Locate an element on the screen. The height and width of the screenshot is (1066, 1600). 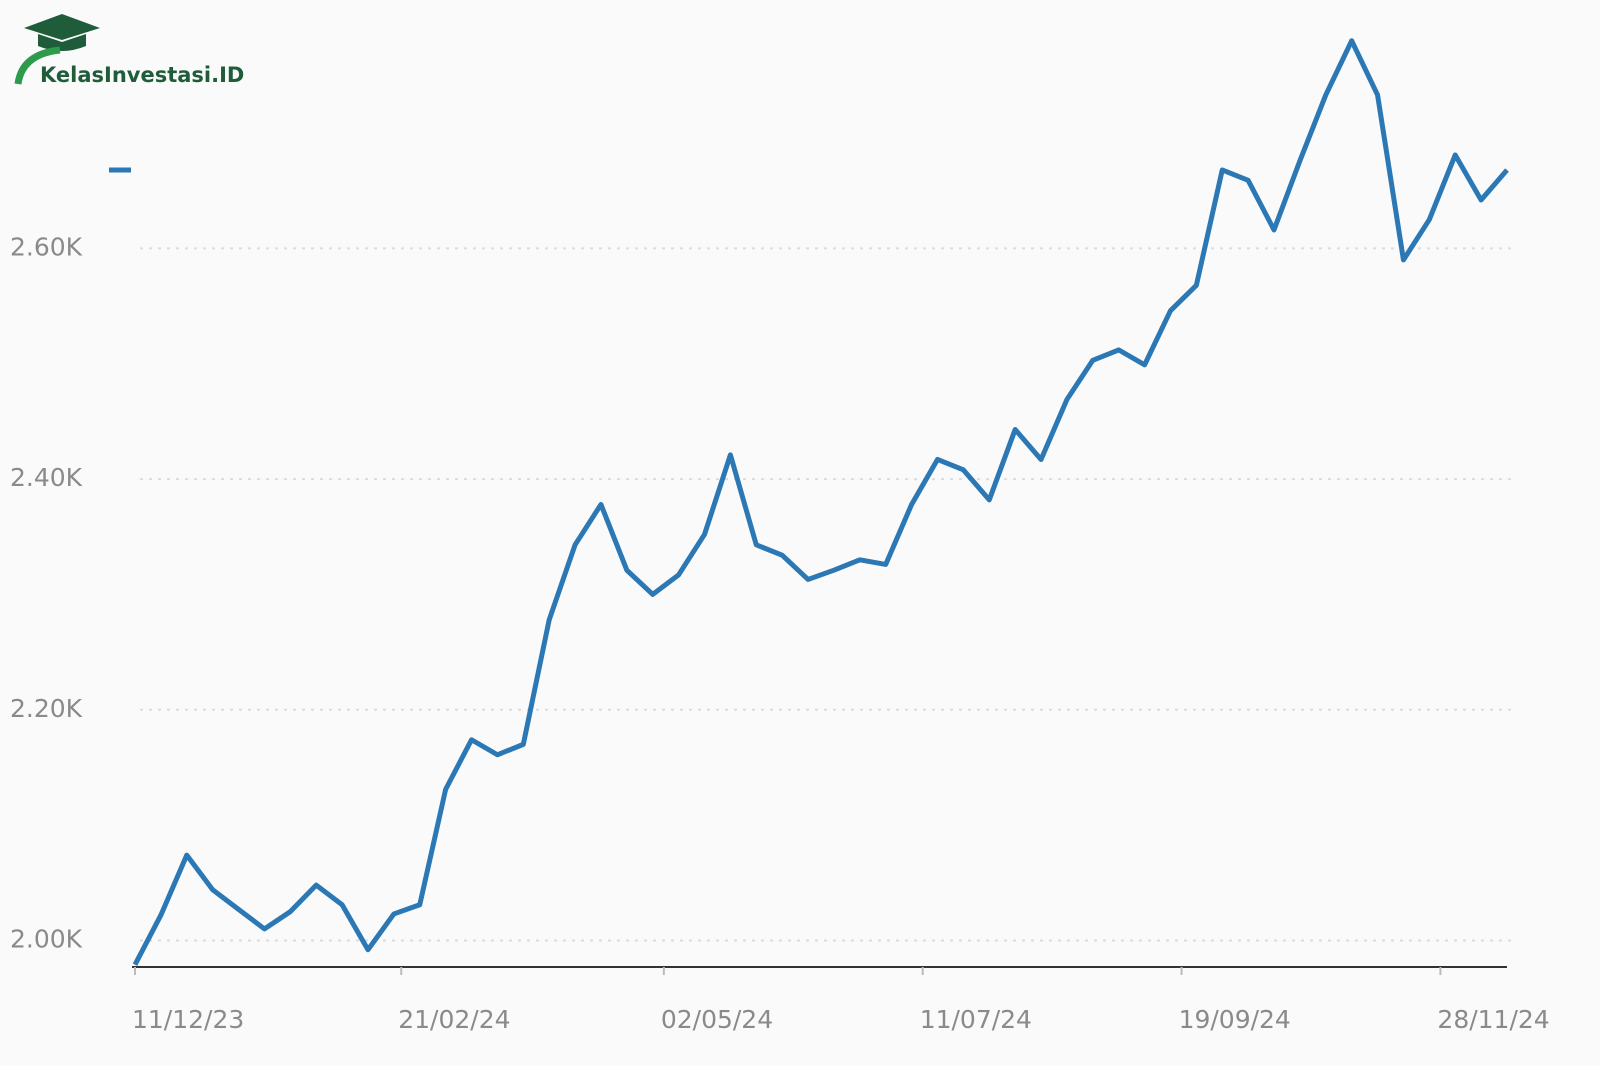
x-tick-label: 19/09/24 is located at coordinates (1235, 1019).